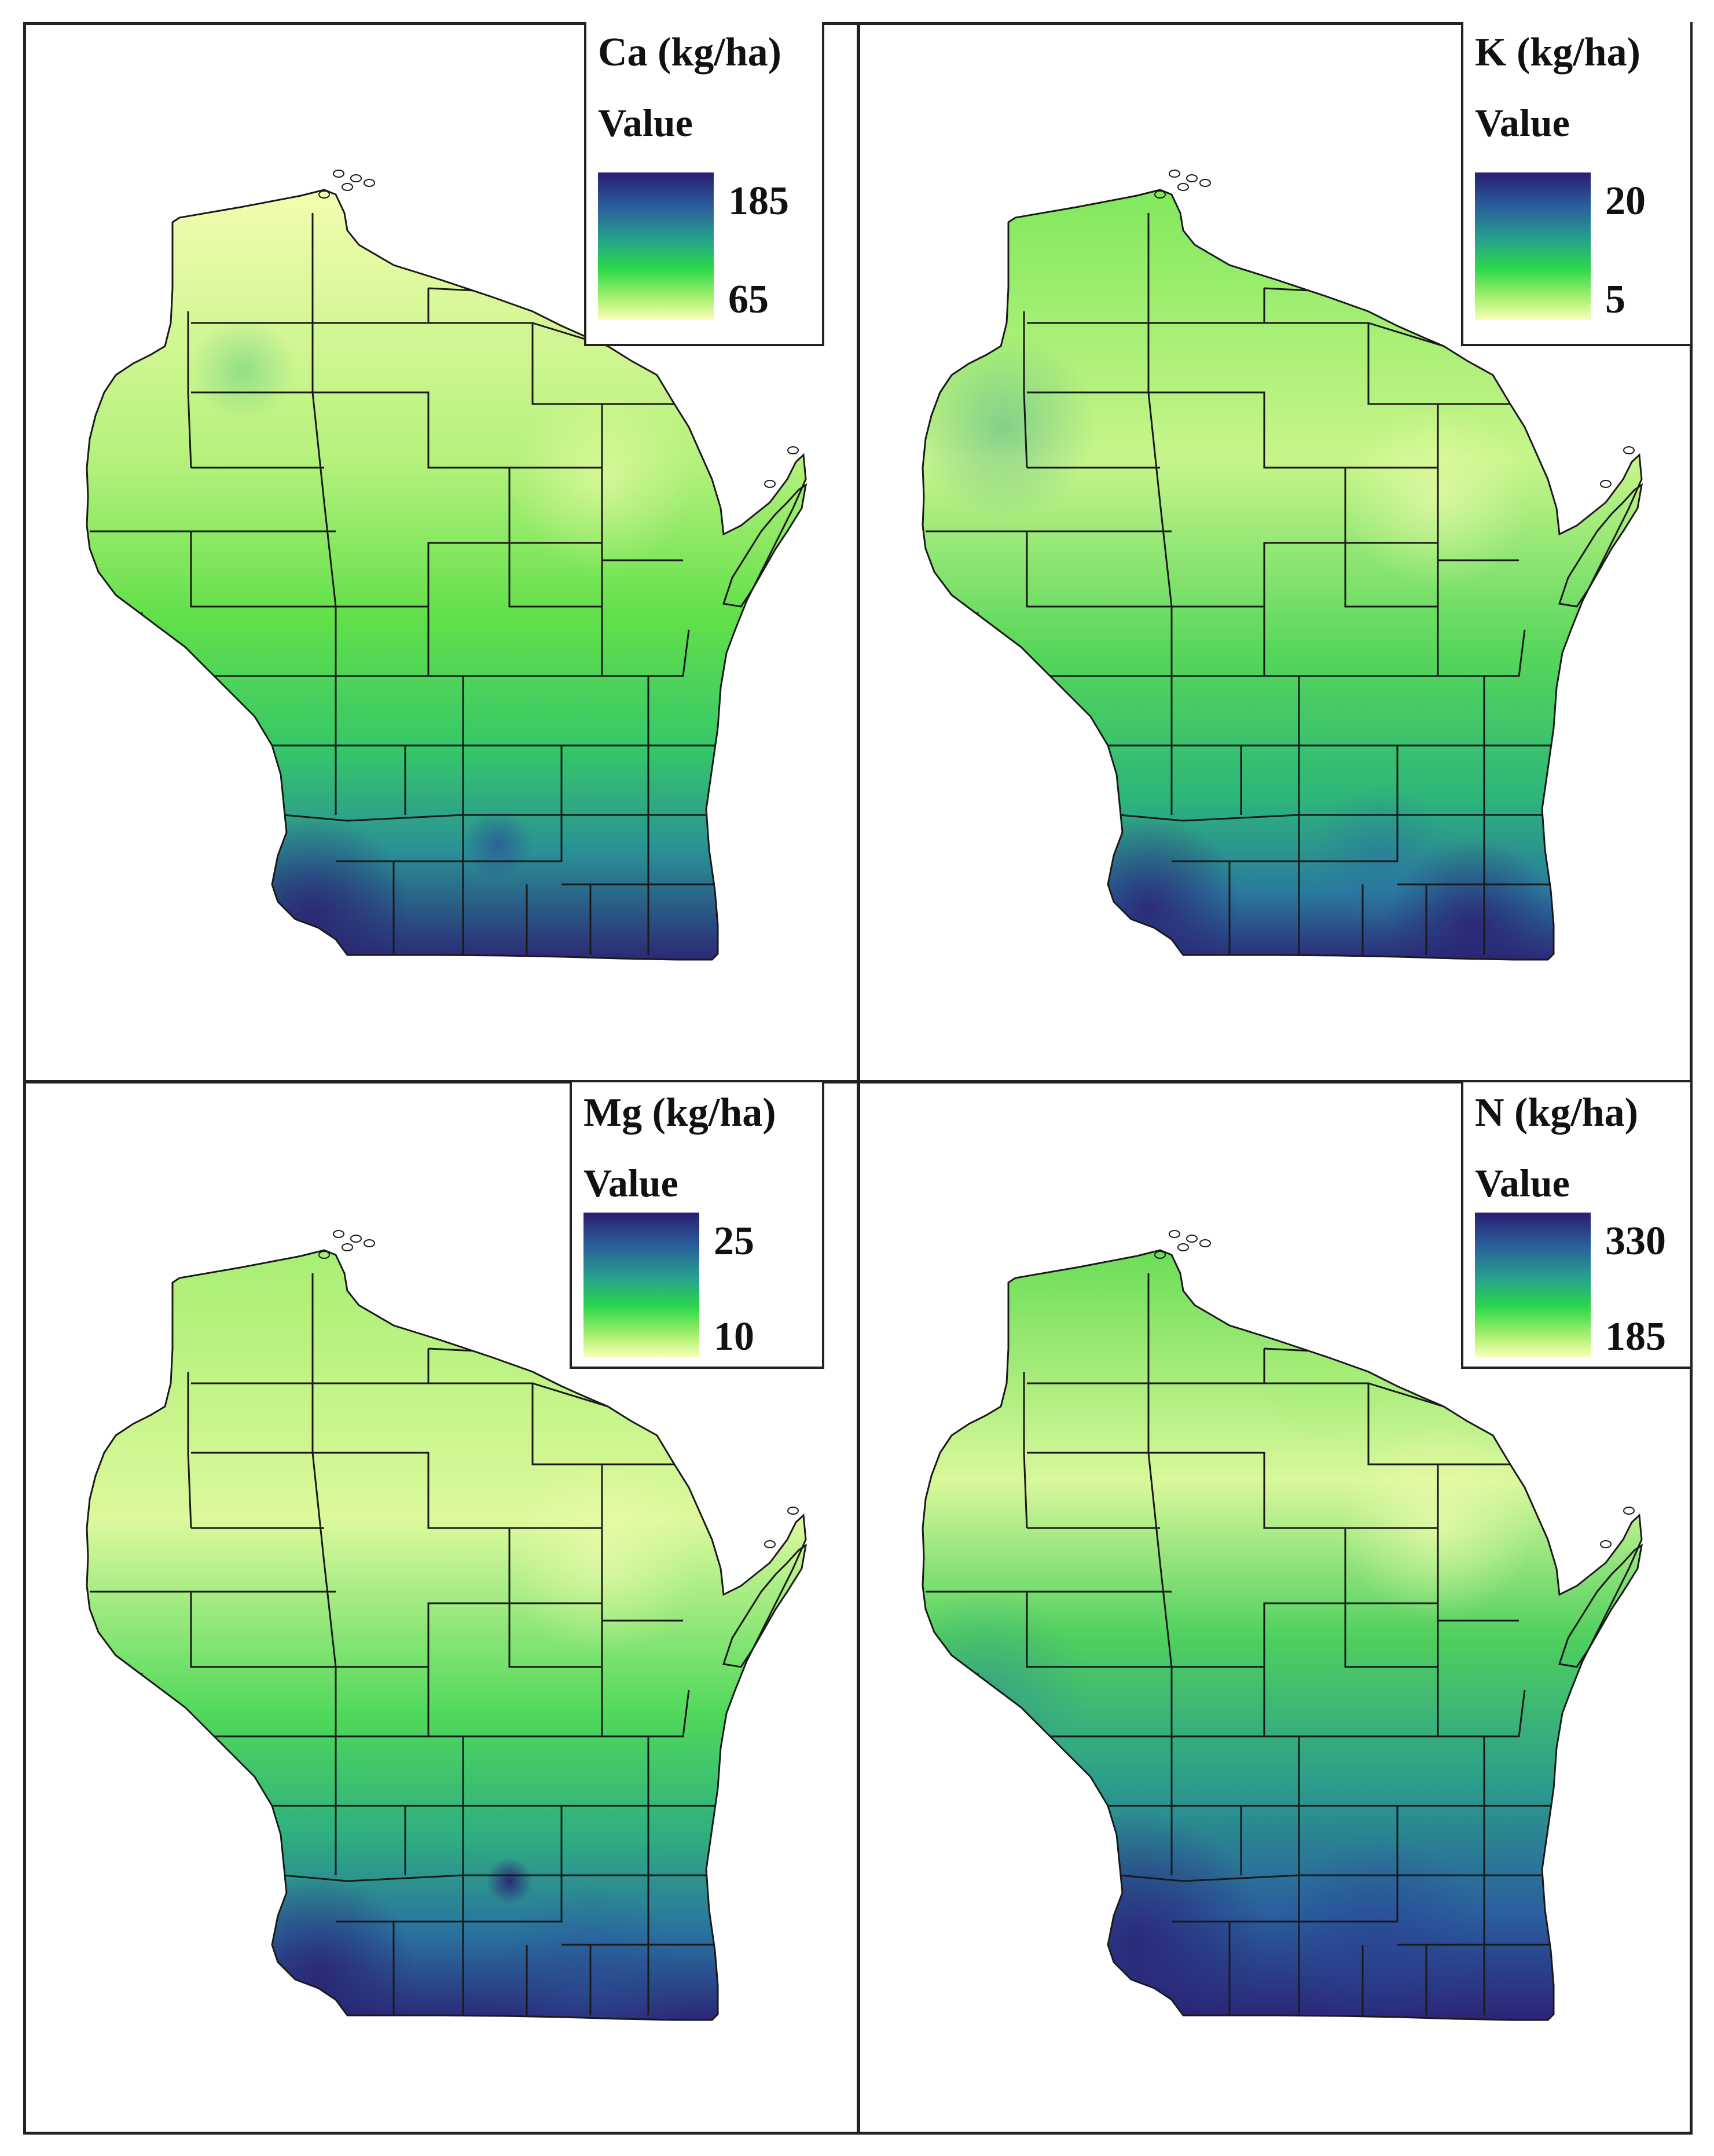  What do you see at coordinates (1615, 300) in the screenshot?
I see `legend-min-value: 5` at bounding box center [1615, 300].